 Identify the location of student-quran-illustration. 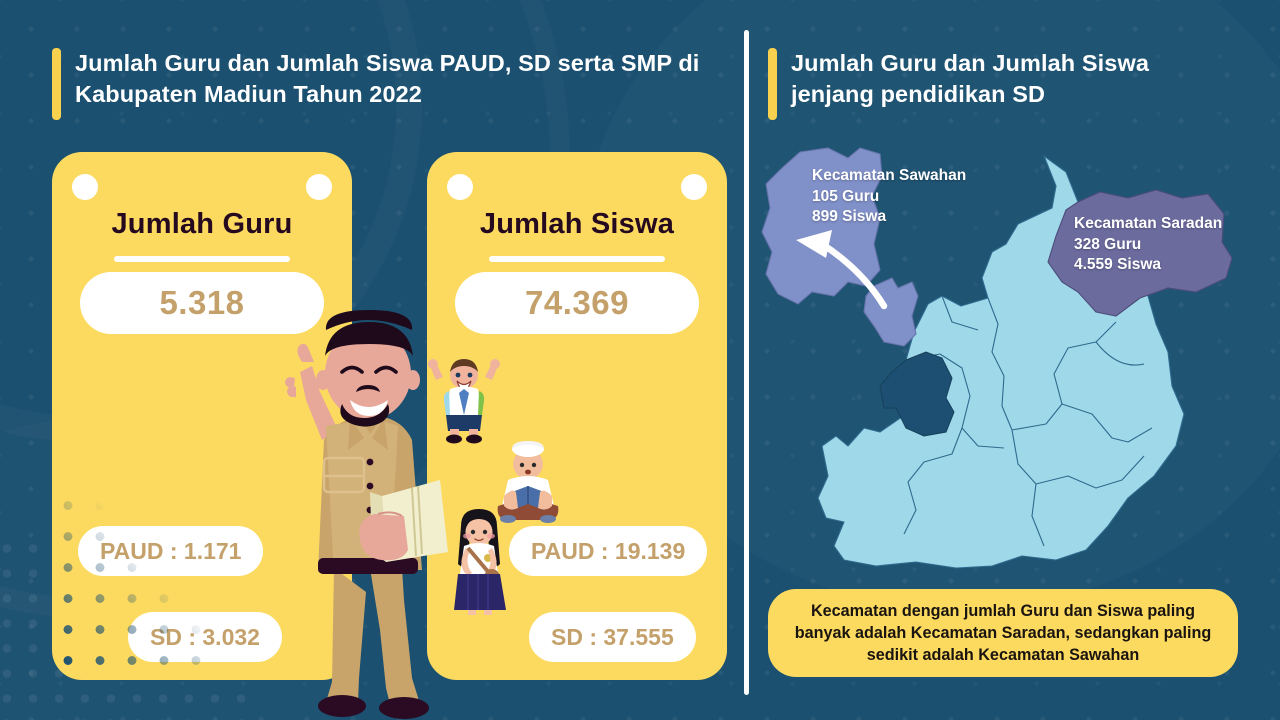
(528, 482).